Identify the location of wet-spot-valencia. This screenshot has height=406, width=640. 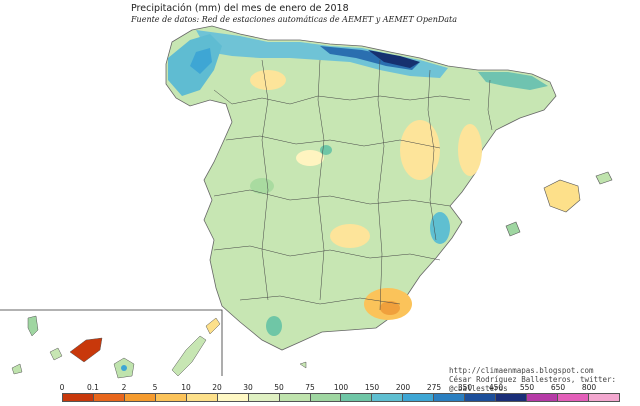
(440, 228).